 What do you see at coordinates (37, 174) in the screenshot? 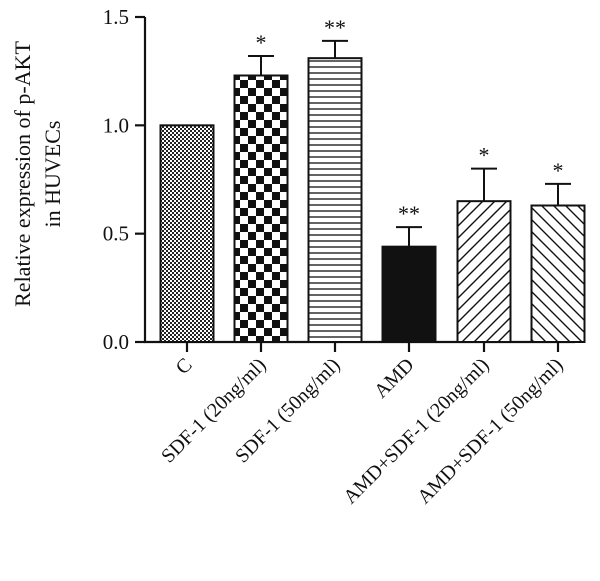
I see `y-axis-label: Relative expression of p-AKT in HUVECs` at bounding box center [37, 174].